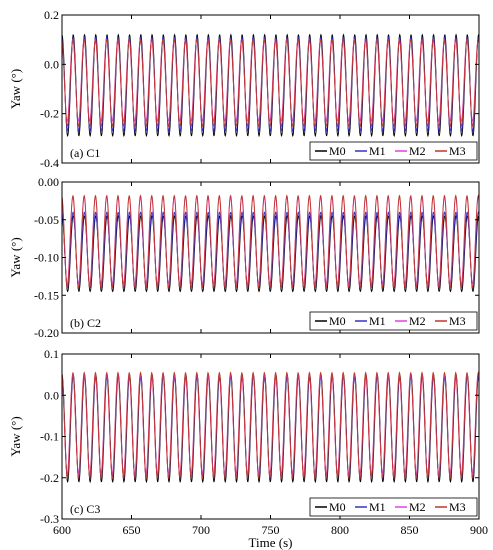 This screenshot has width=493, height=550. Describe the element at coordinates (410, 530) in the screenshot. I see `x-tick-label: 850` at that location.